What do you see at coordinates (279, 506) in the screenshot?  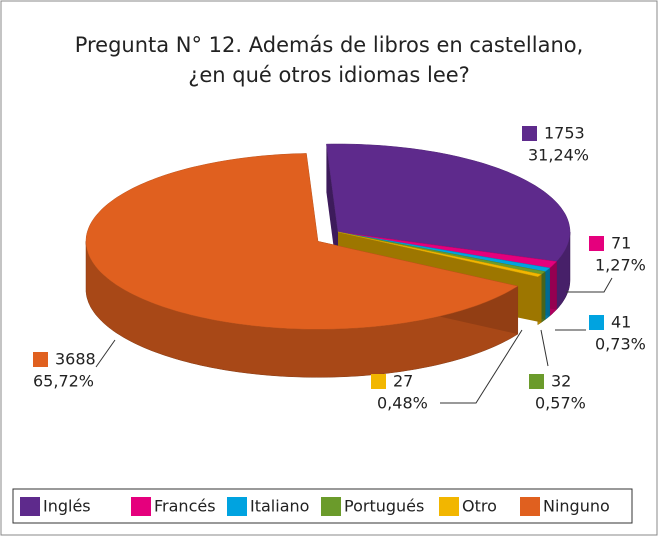 I see `legend-label: Italiano` at bounding box center [279, 506].